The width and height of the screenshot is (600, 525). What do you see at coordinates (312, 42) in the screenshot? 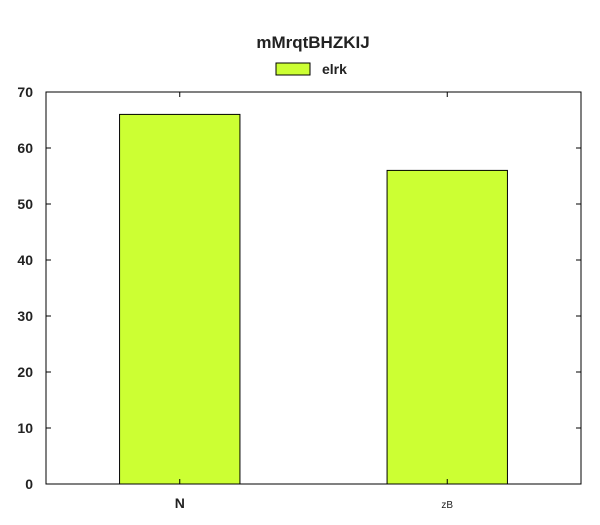
I see `chart-title: mMrqtBHZKIJ` at bounding box center [312, 42].